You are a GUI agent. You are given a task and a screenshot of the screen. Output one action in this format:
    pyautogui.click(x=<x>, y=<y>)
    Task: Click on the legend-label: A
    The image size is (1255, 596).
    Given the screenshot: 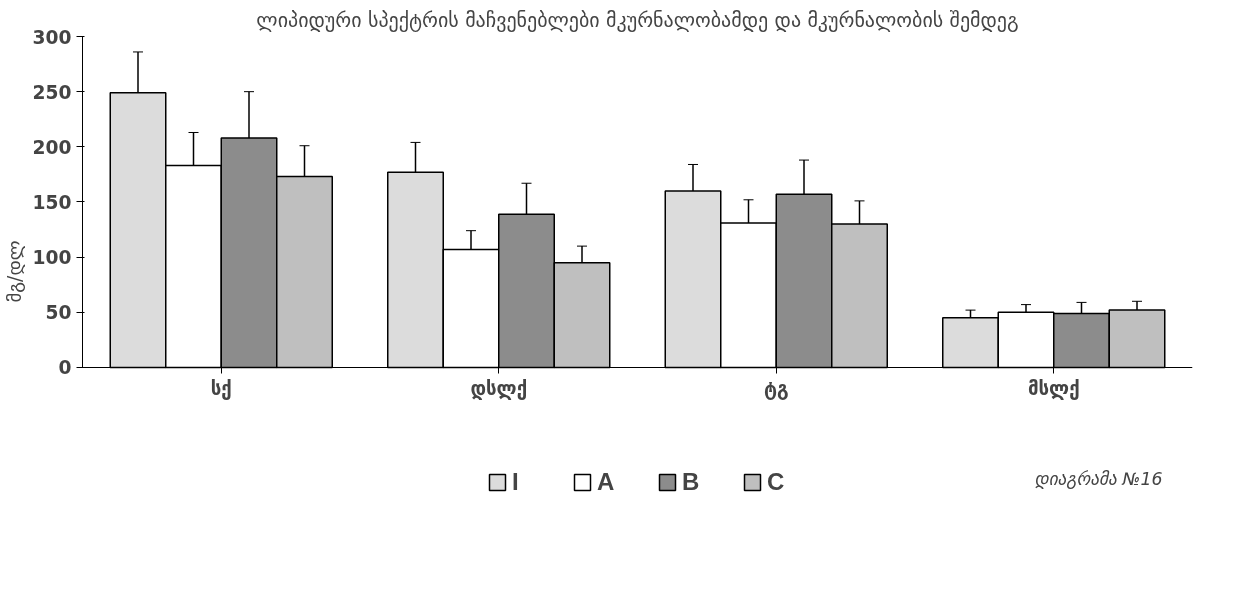 What is the action you would take?
    pyautogui.click(x=606, y=482)
    